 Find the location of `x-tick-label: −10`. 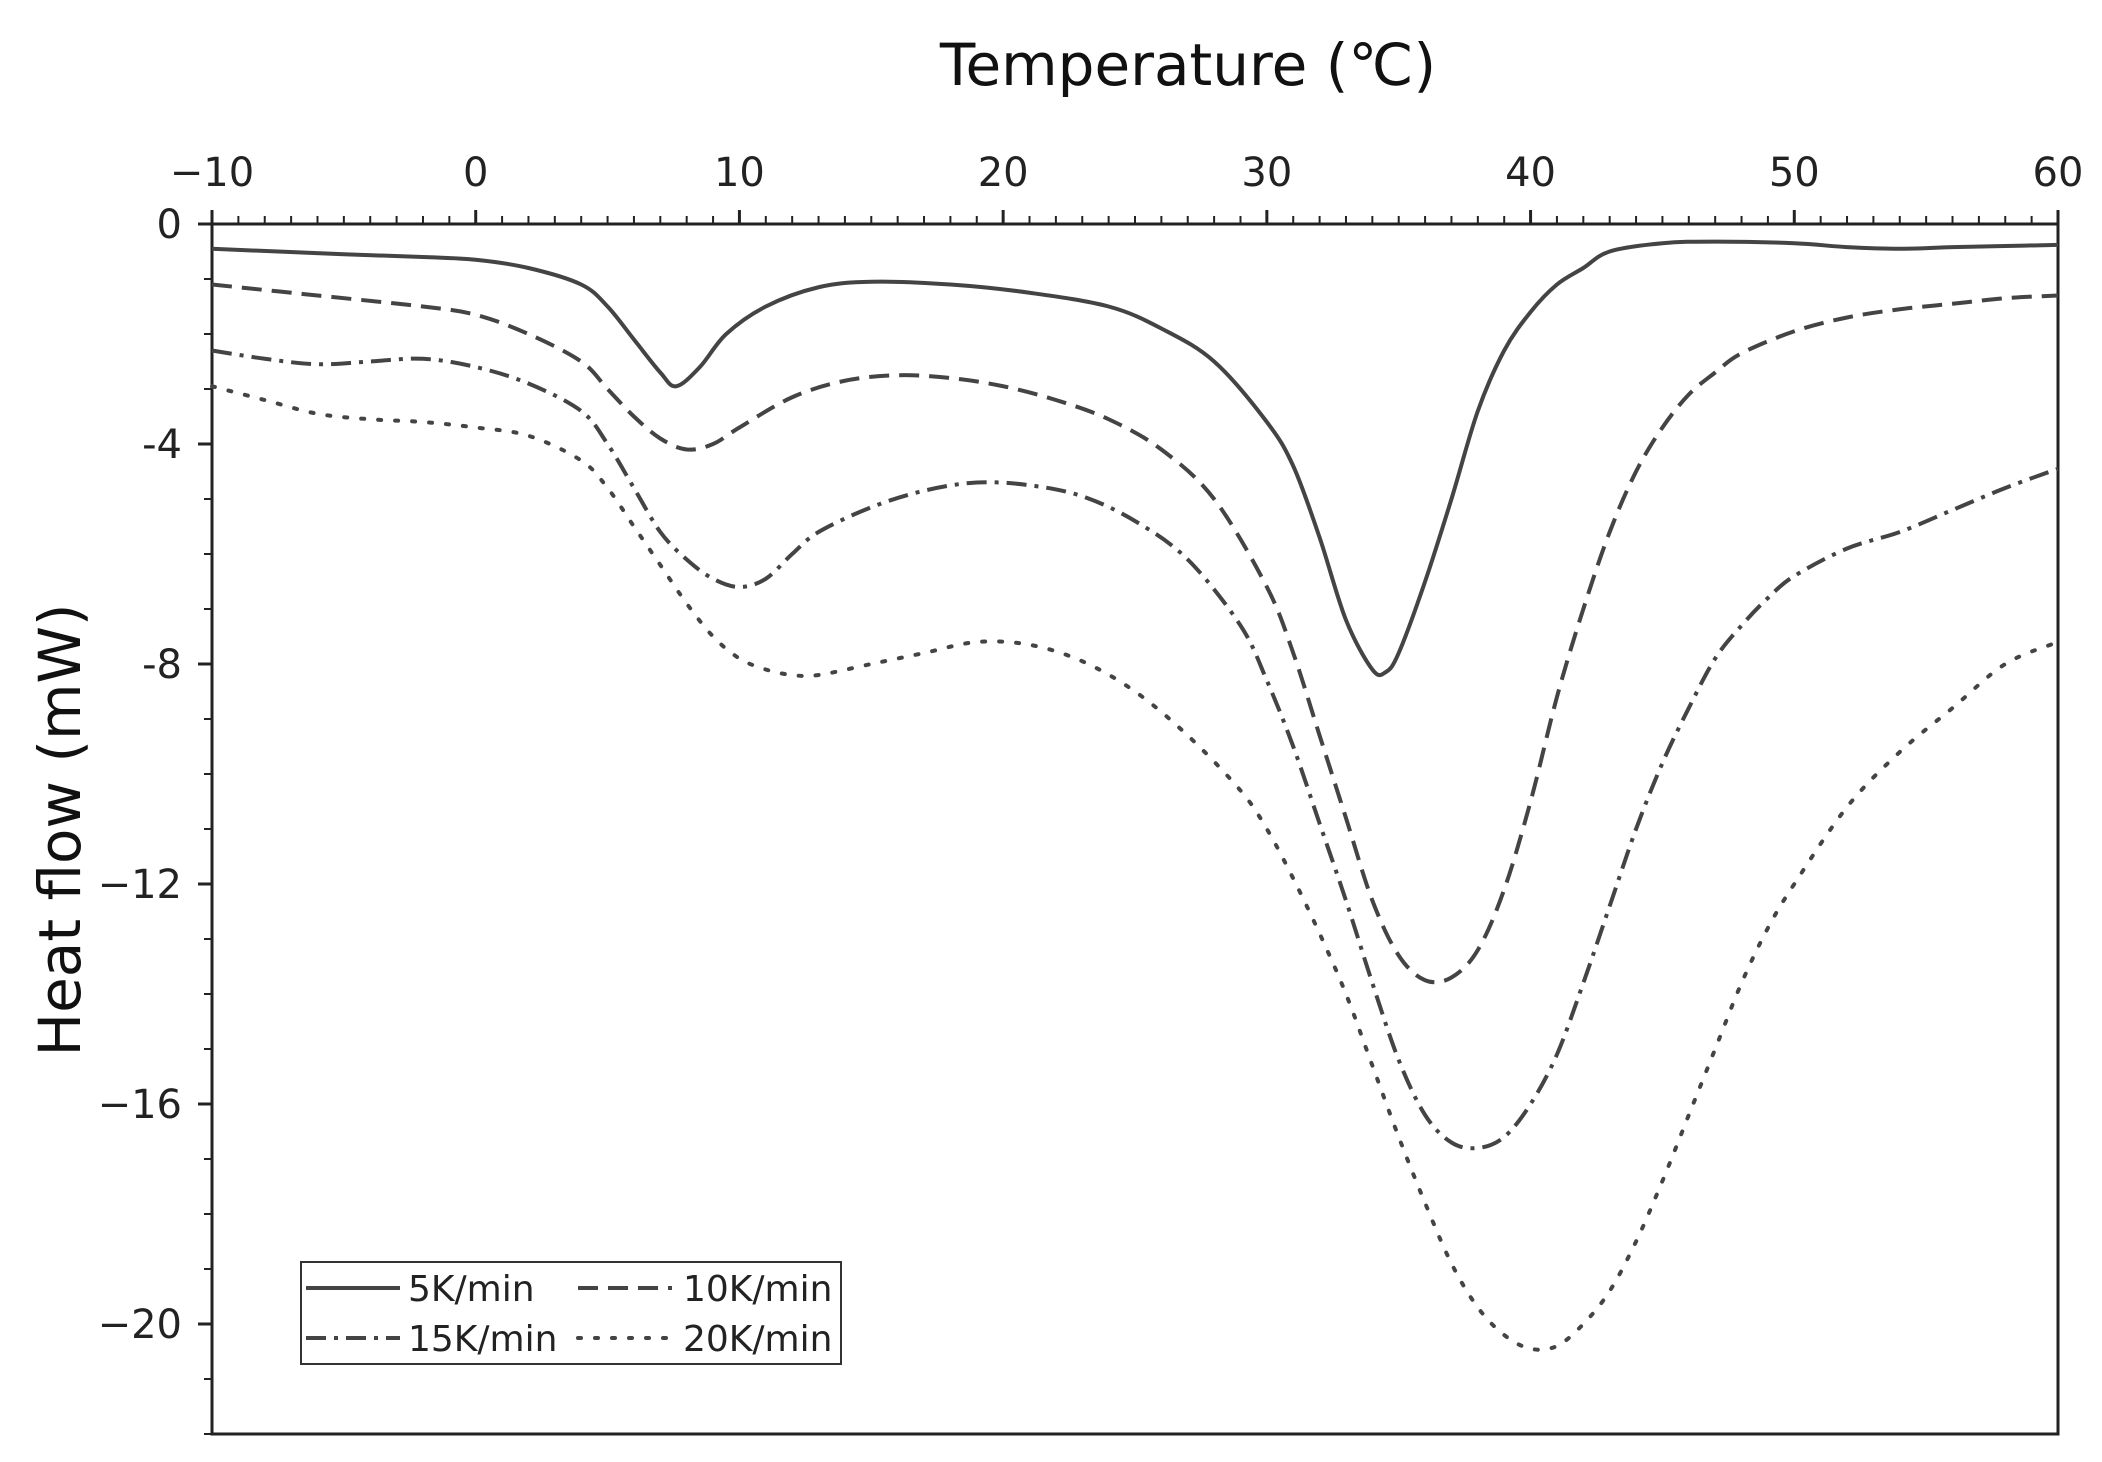

x-tick-label: −10 is located at coordinates (212, 173).